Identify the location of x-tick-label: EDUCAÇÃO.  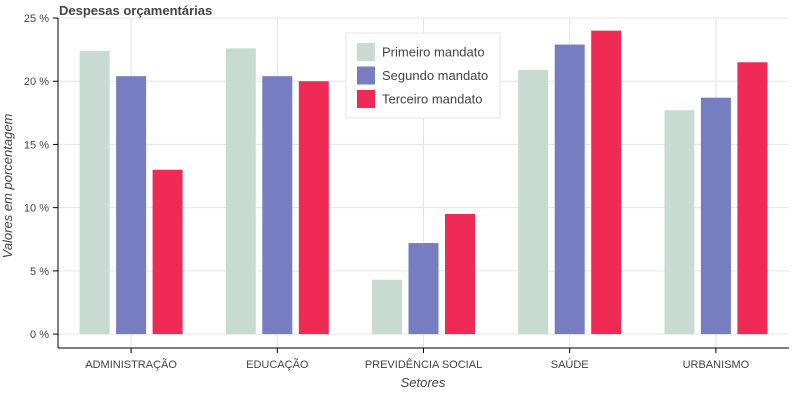
(277, 364).